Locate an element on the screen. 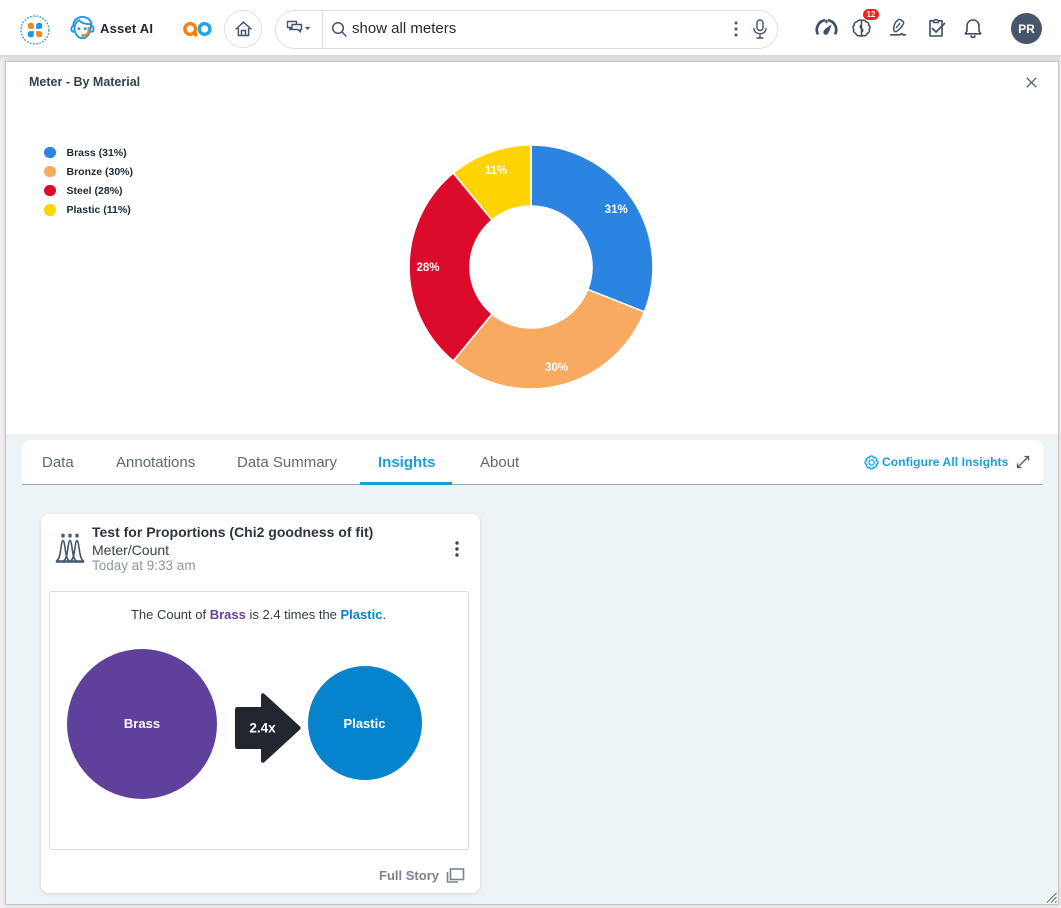 This screenshot has height=908, width=1061. svg-text: 31% is located at coordinates (616, 210).